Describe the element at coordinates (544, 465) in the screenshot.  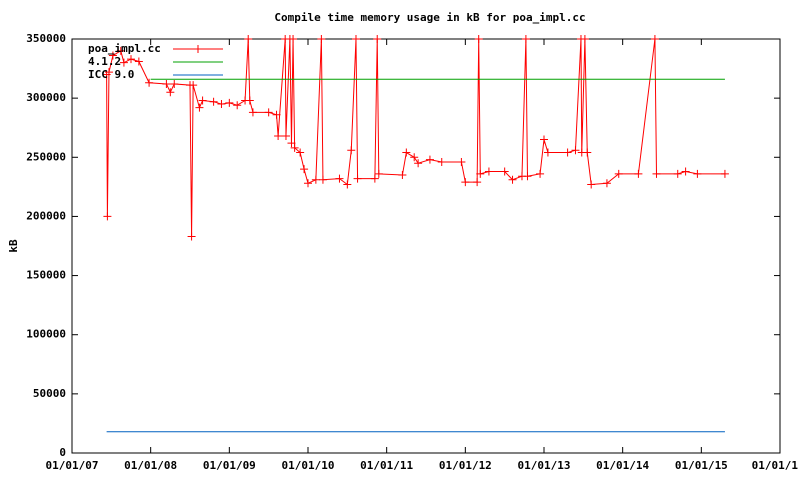
I see `x-tick-label: 01/01/13` at that location.